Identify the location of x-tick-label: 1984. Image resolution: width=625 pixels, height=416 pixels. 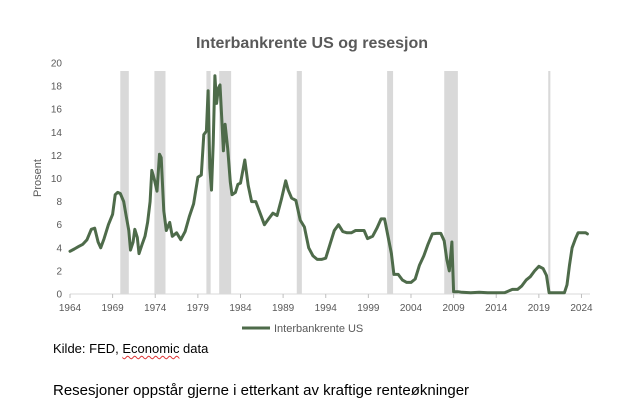
(240, 308).